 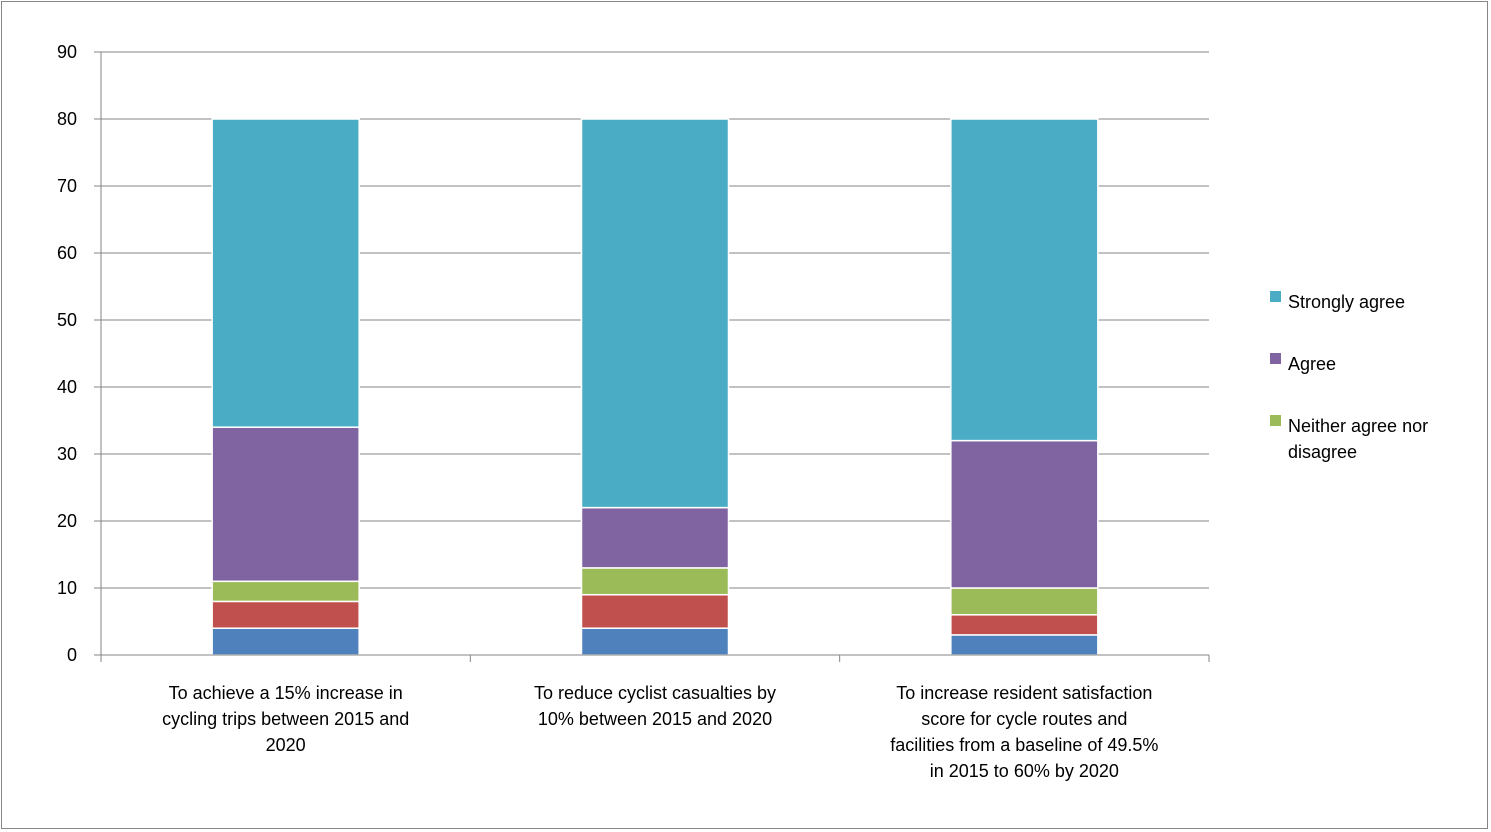 What do you see at coordinates (1358, 439) in the screenshot?
I see `legend-label: Neither agree nor disagree` at bounding box center [1358, 439].